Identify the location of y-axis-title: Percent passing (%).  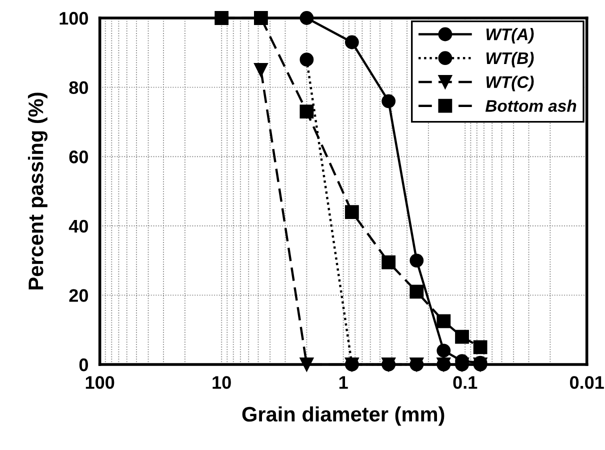
(38, 191).